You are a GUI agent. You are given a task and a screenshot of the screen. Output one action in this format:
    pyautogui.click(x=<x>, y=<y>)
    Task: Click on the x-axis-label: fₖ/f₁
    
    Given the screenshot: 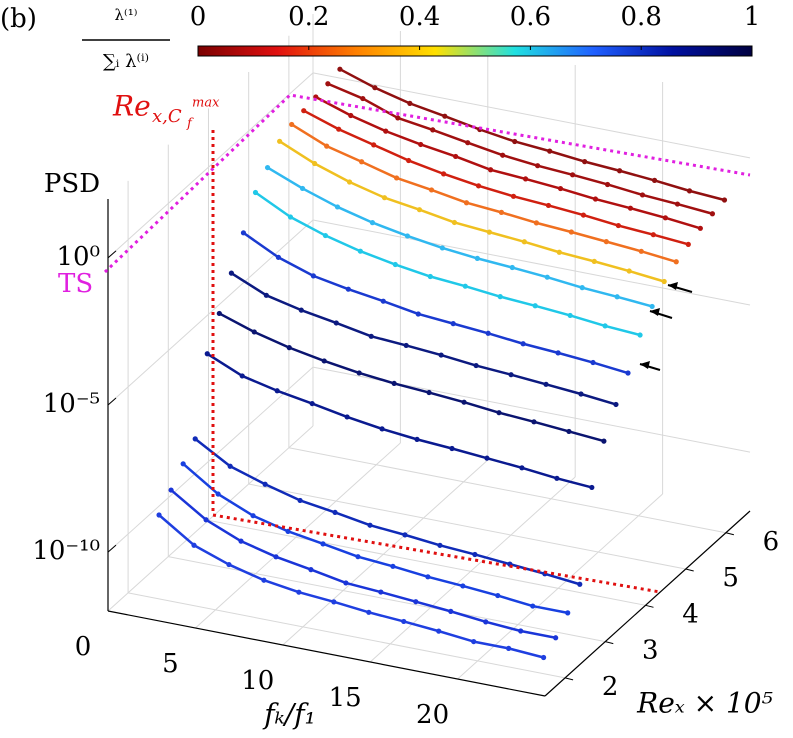 What is the action you would take?
    pyautogui.click(x=289, y=714)
    